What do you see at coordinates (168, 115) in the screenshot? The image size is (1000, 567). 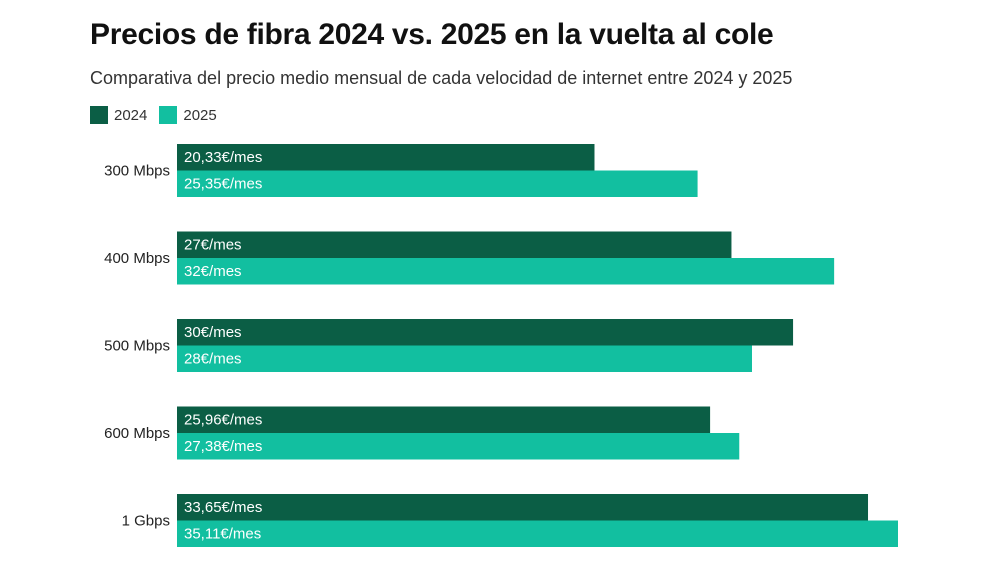 I see `legend-swatch-2025` at bounding box center [168, 115].